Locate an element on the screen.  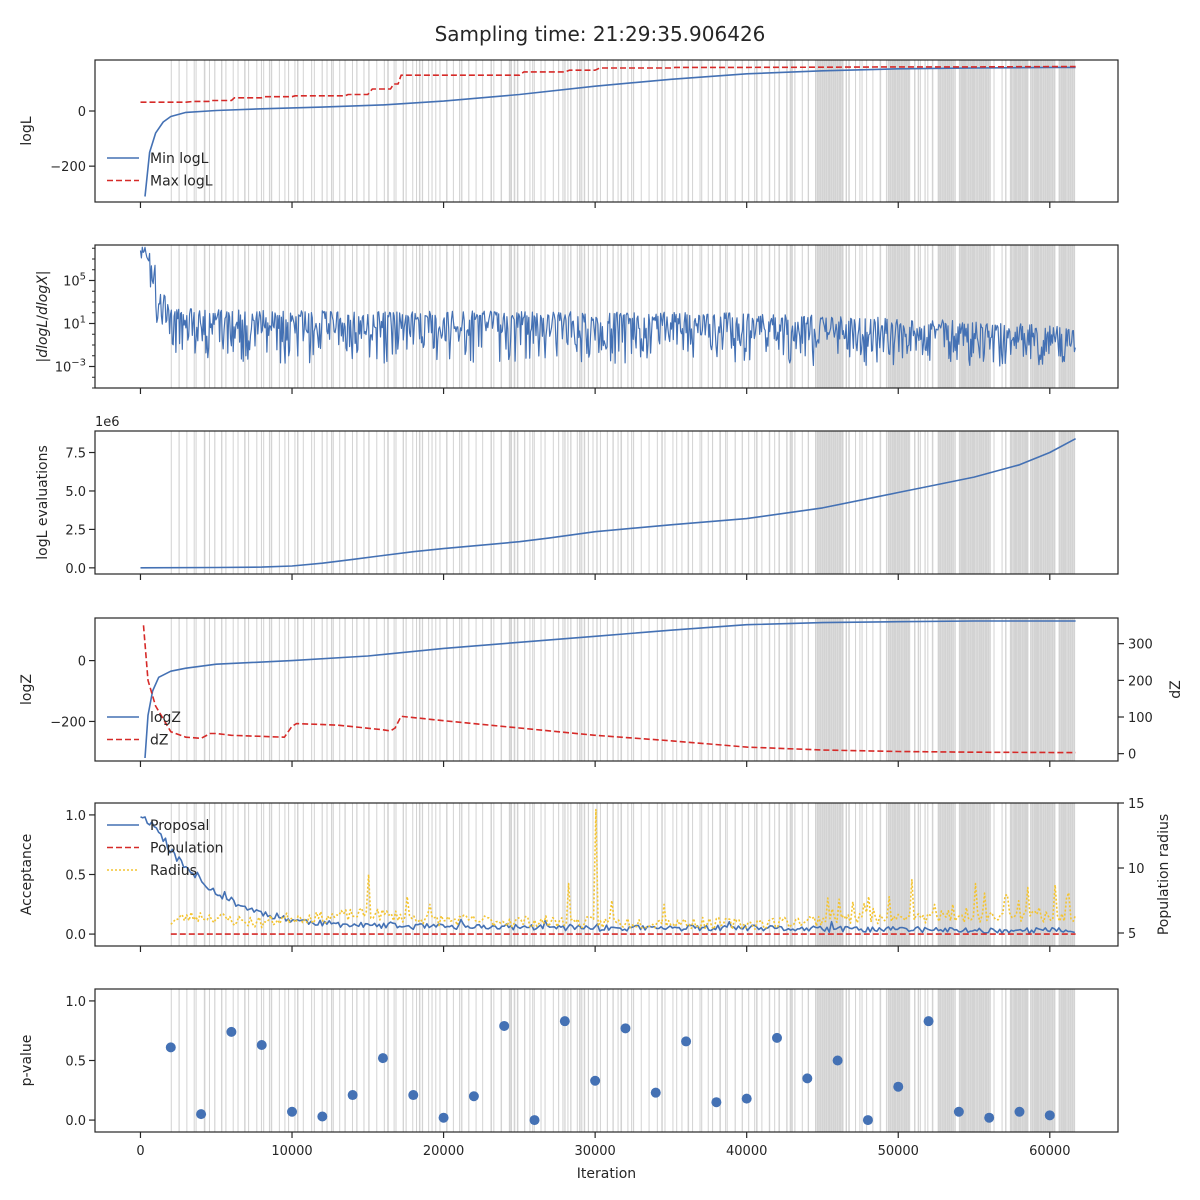
plot-area is located at coordinates (610, 1071).